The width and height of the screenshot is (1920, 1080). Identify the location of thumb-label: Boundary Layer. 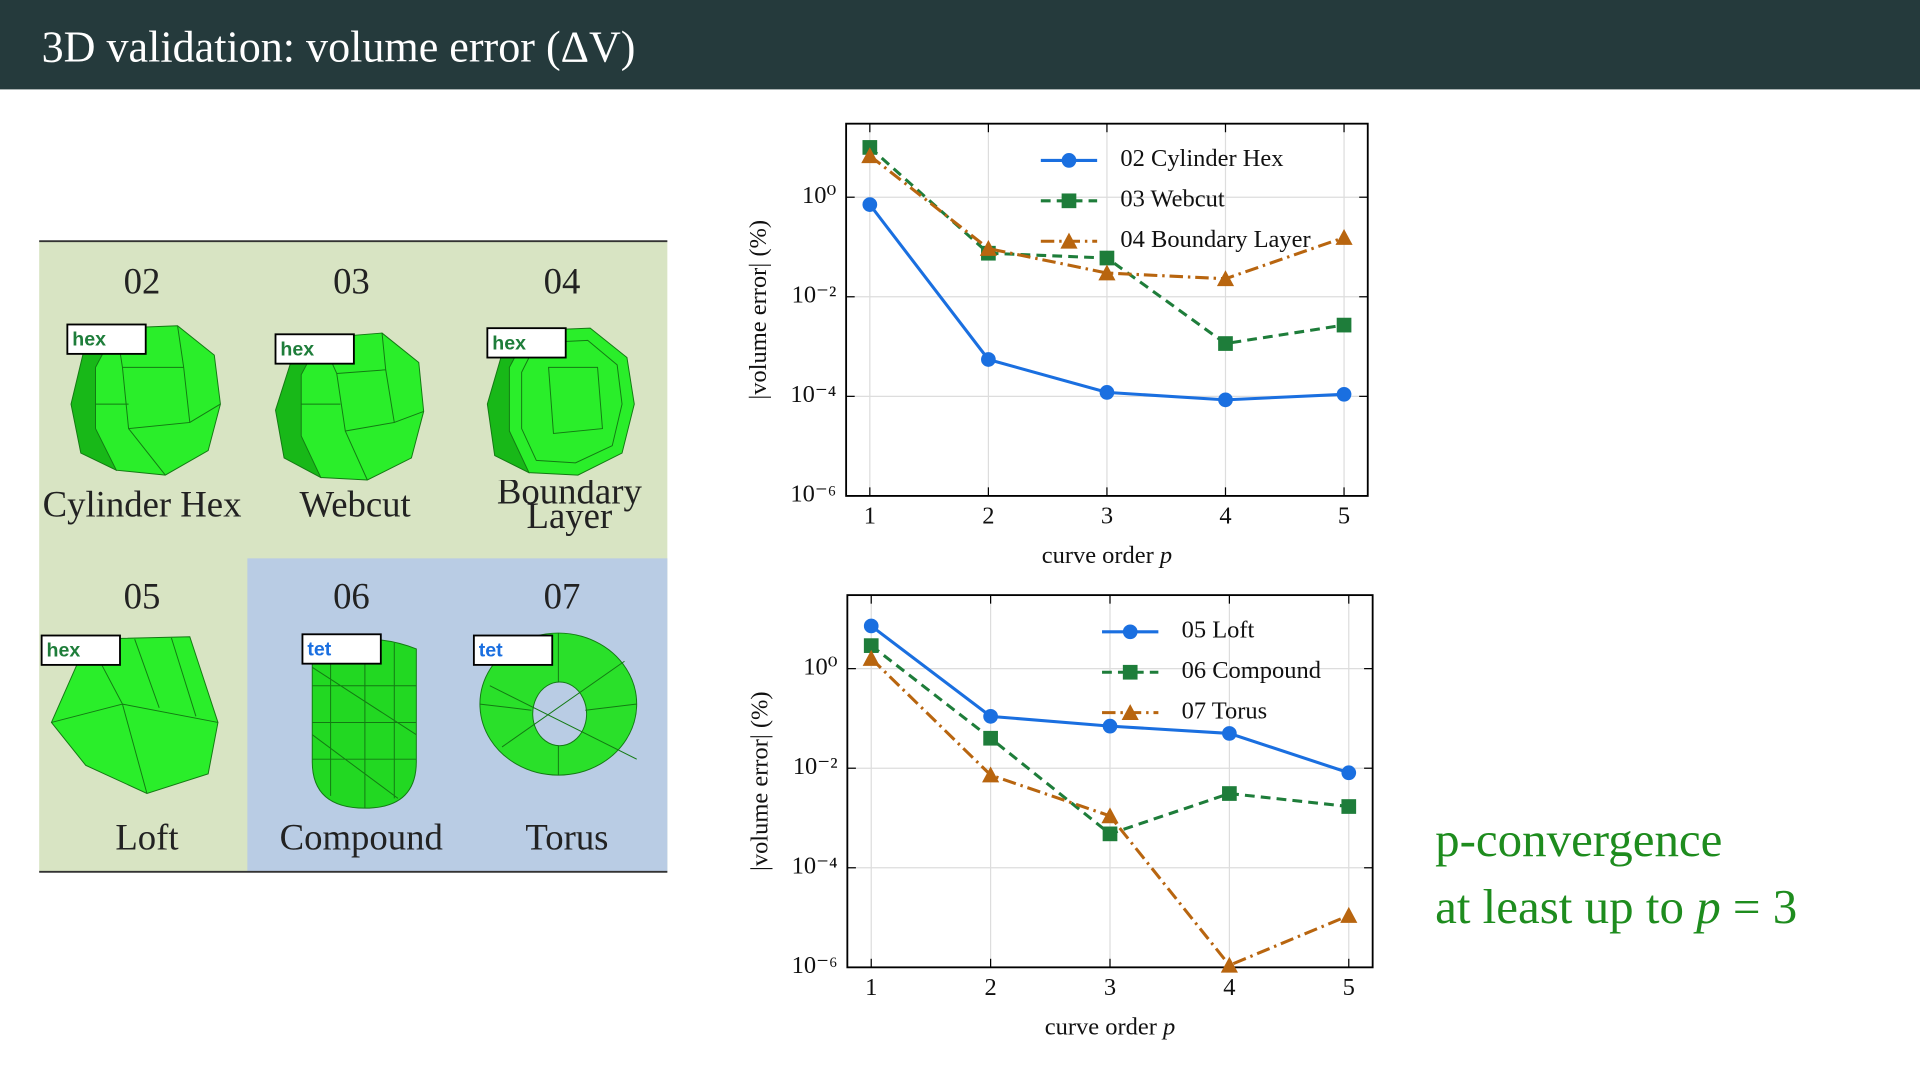
(569, 508).